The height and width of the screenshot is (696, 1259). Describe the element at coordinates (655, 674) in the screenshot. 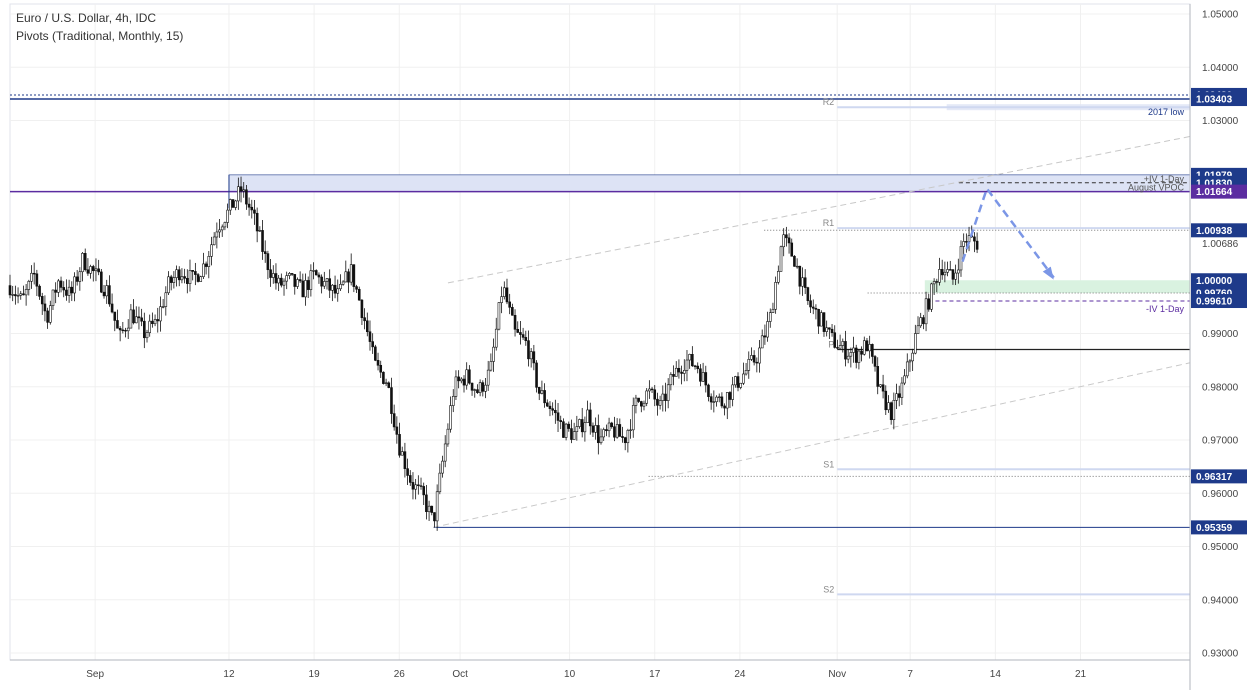

I see `x-tick-label: 17` at that location.